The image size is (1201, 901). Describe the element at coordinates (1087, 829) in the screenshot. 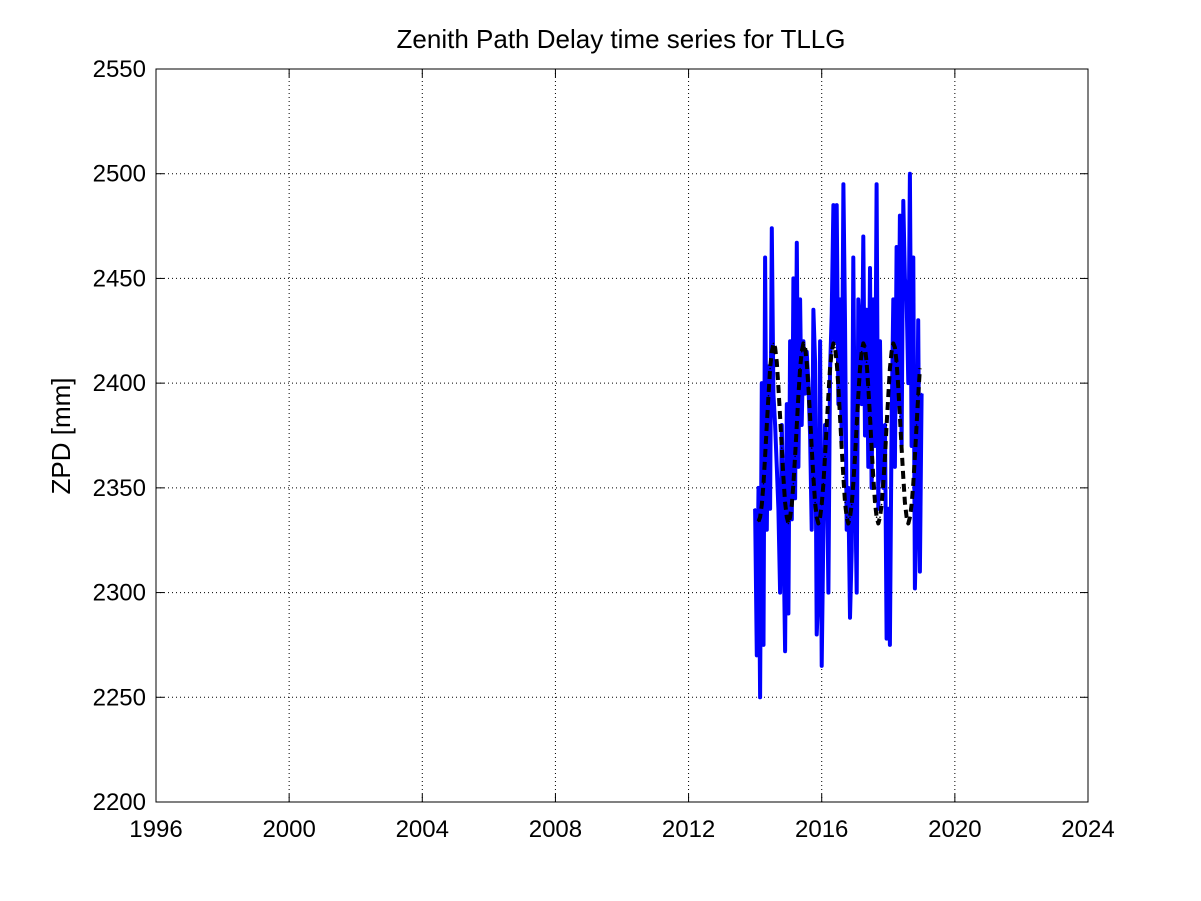

I see `x-tick-label: 2024` at that location.